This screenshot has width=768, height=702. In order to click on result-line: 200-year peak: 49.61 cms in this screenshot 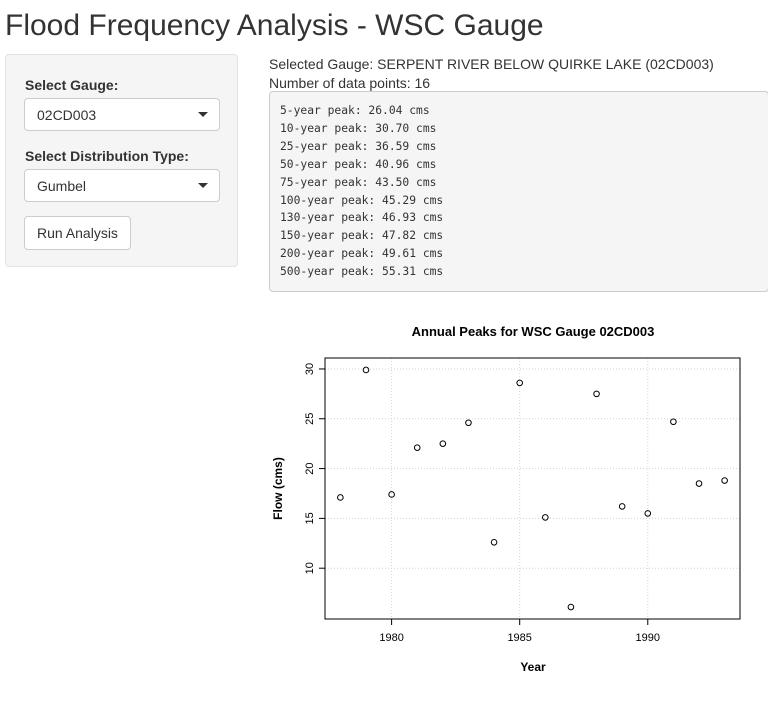, I will do `click(362, 254)`.